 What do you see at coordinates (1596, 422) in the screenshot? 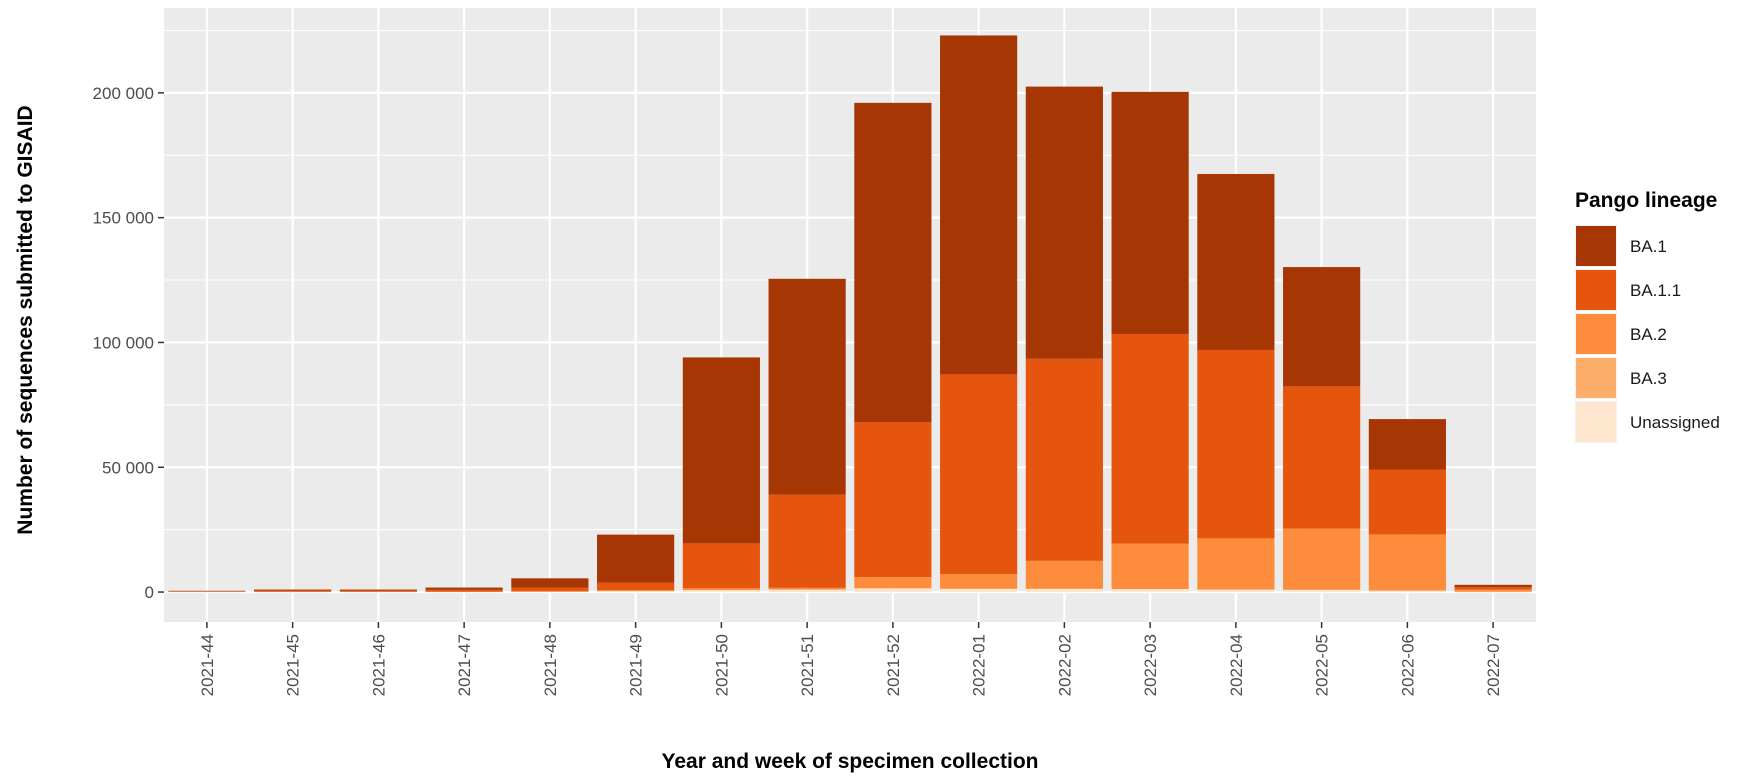
I see `legend-swatch-unassigned` at bounding box center [1596, 422].